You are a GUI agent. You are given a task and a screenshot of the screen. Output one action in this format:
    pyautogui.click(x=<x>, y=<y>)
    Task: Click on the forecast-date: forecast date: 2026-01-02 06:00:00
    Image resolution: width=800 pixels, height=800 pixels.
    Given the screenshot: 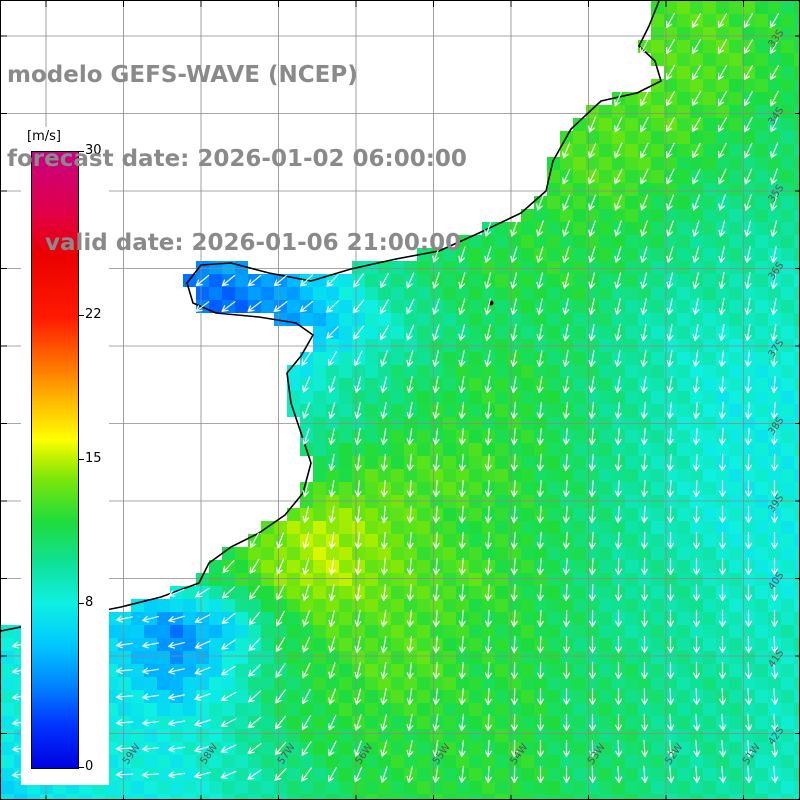 What is the action you would take?
    pyautogui.click(x=237, y=159)
    